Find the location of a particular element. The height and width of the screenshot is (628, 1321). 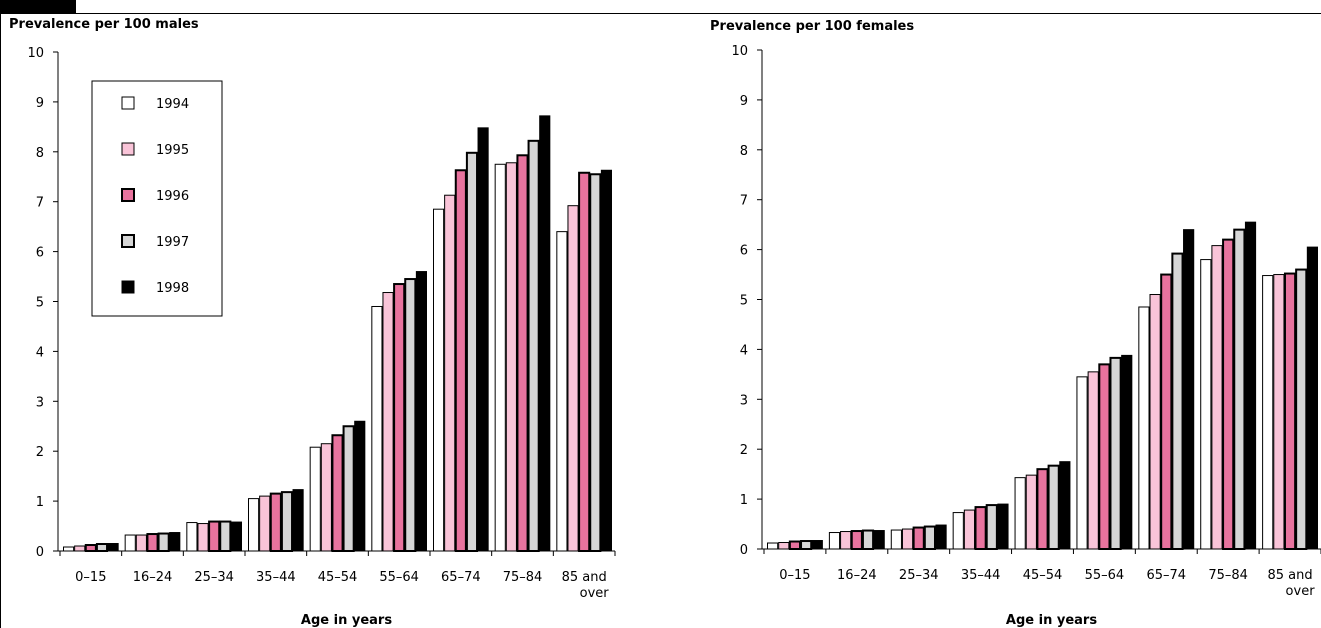

bar-55–64-1995 is located at coordinates (388, 422).